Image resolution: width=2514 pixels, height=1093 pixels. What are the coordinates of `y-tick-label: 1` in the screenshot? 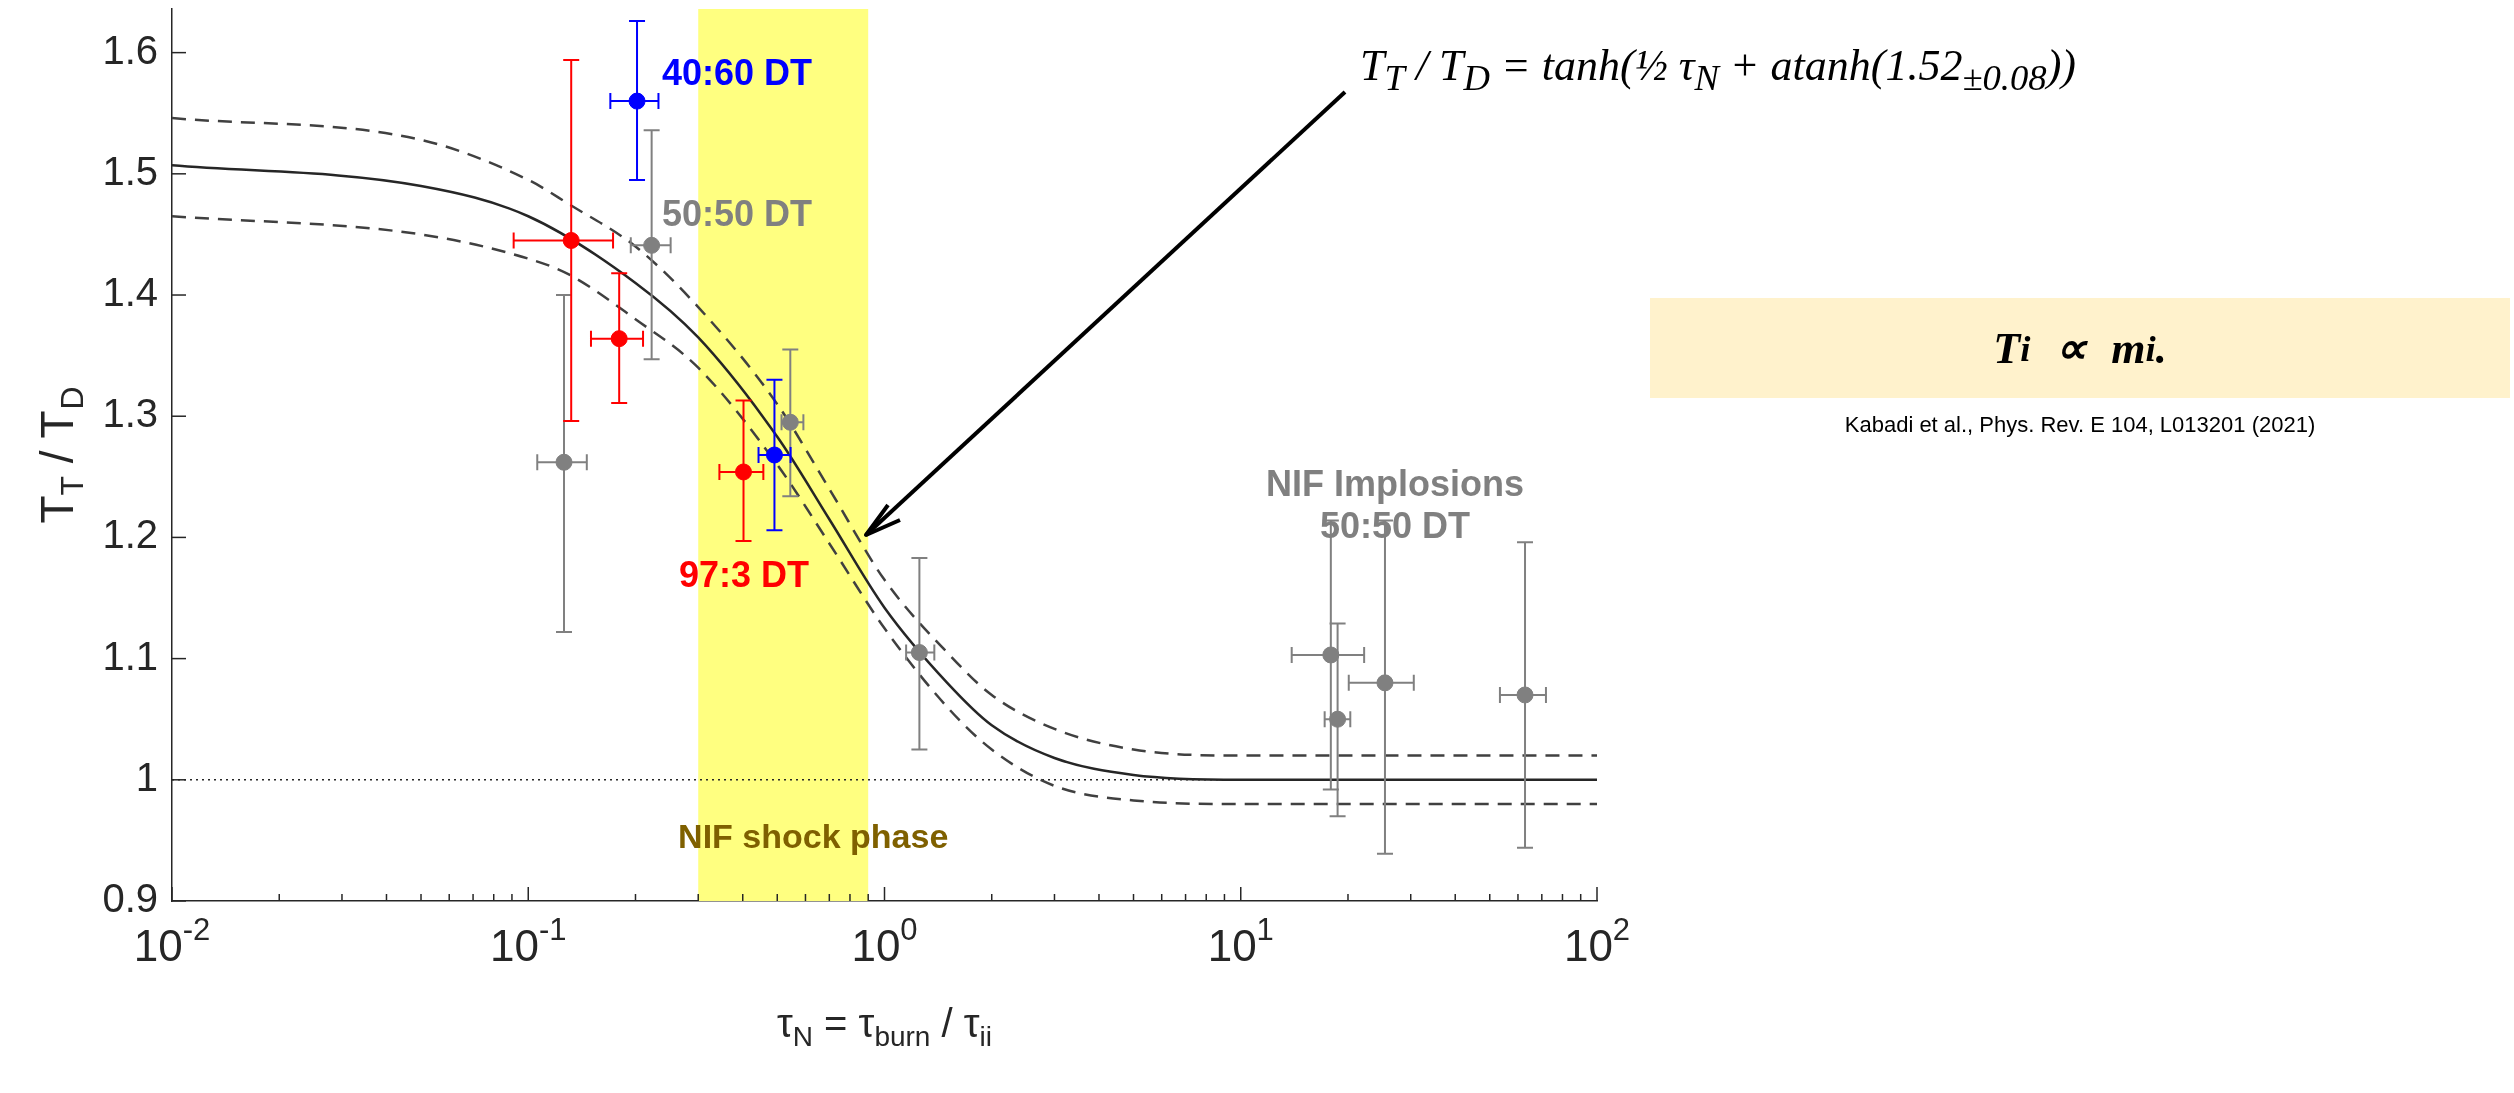 It's located at (146, 776).